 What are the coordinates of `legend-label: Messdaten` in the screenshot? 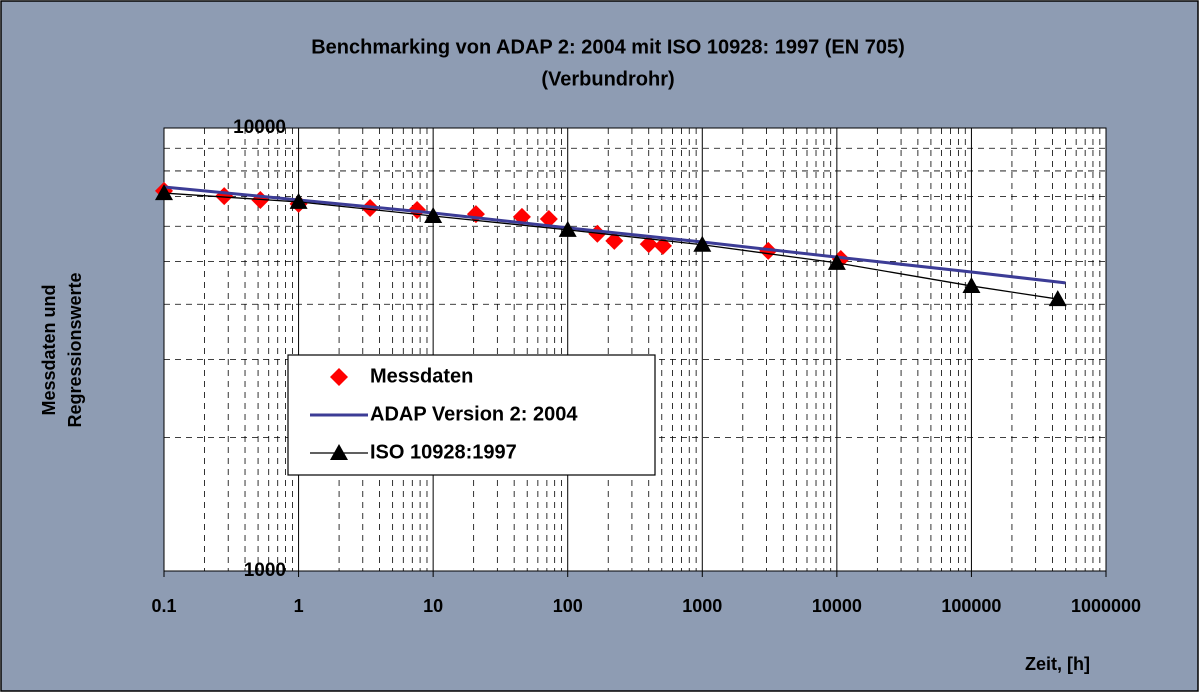 It's located at (421, 376).